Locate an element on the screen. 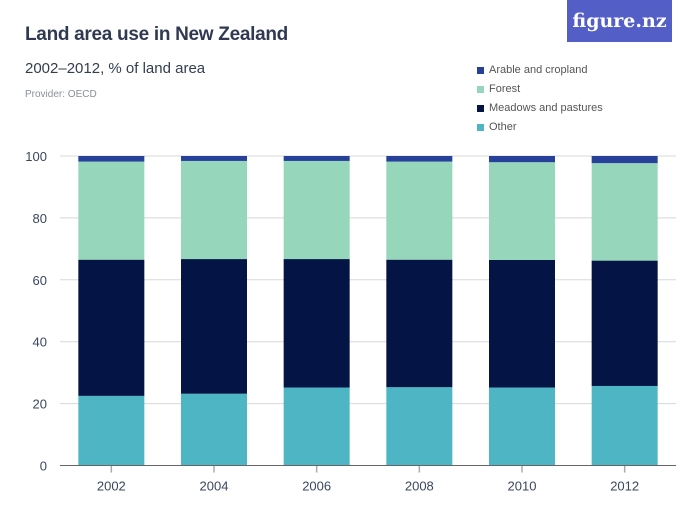  x-tick-label: 2004 is located at coordinates (214, 486).